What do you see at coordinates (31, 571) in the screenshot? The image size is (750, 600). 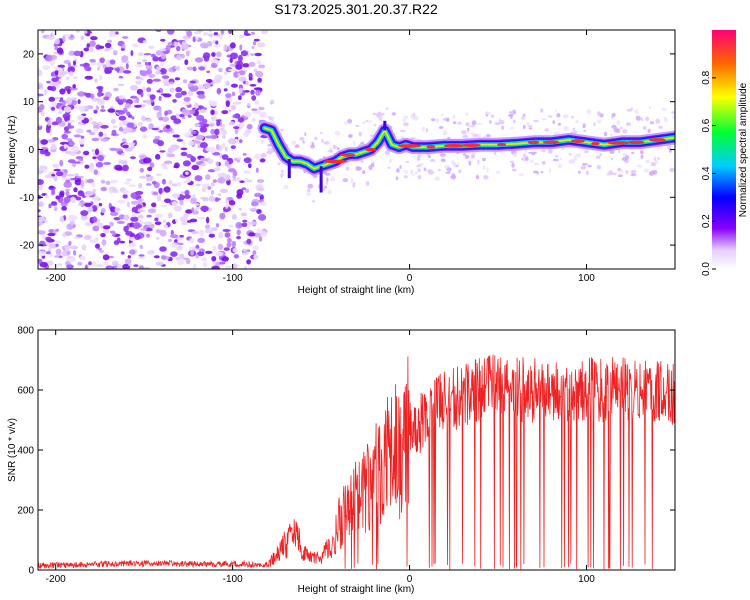 I see `y-tick-label: 0` at bounding box center [31, 571].